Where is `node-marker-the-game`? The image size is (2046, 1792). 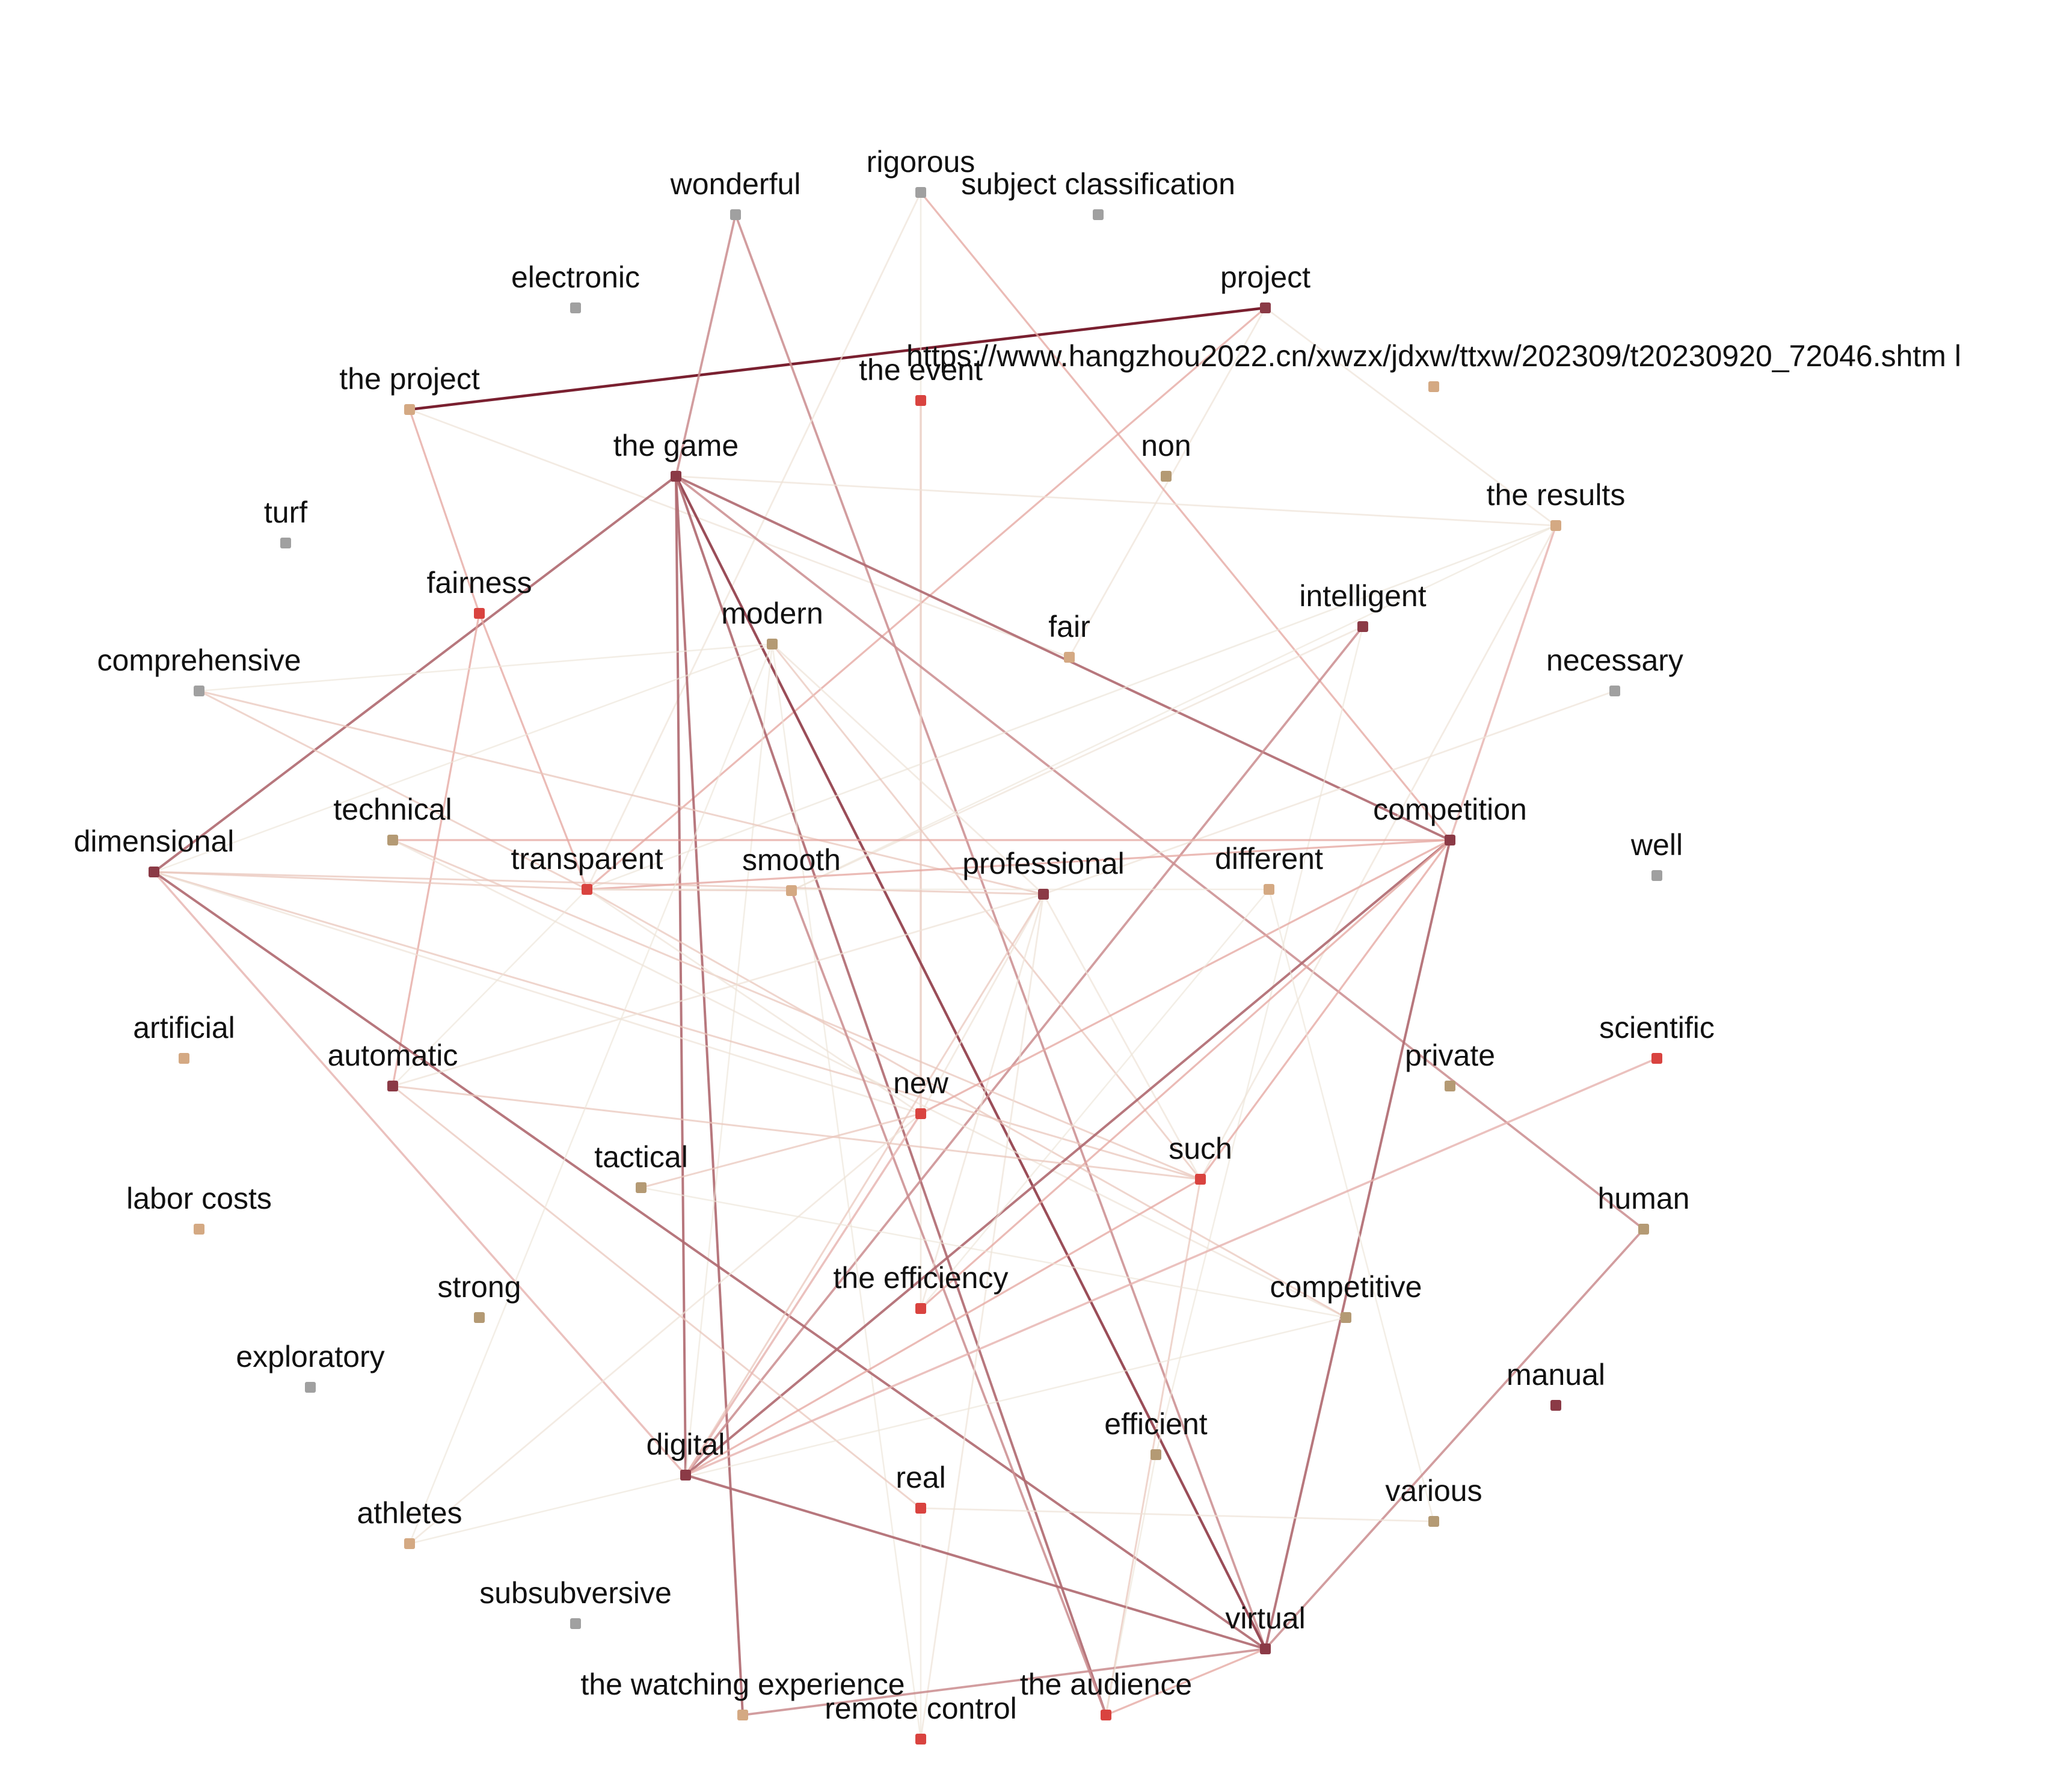
node-marker-the-game is located at coordinates (676, 476).